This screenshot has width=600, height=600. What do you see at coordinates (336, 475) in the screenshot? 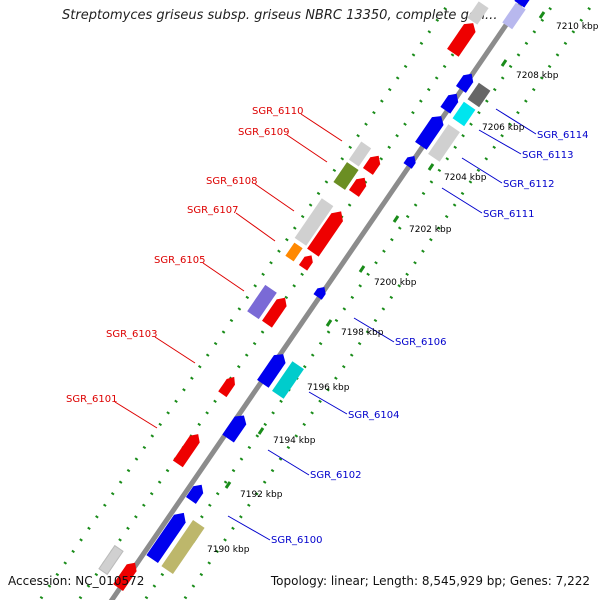
I see `gene-label-sgr_6102: SGR_6102` at bounding box center [336, 475].